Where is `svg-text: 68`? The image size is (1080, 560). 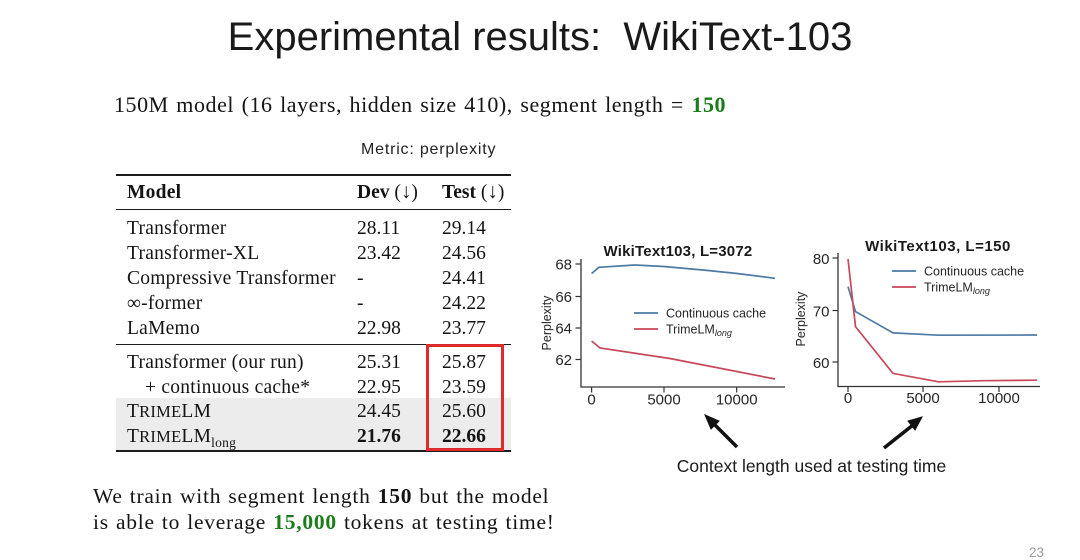 svg-text: 68 is located at coordinates (563, 265).